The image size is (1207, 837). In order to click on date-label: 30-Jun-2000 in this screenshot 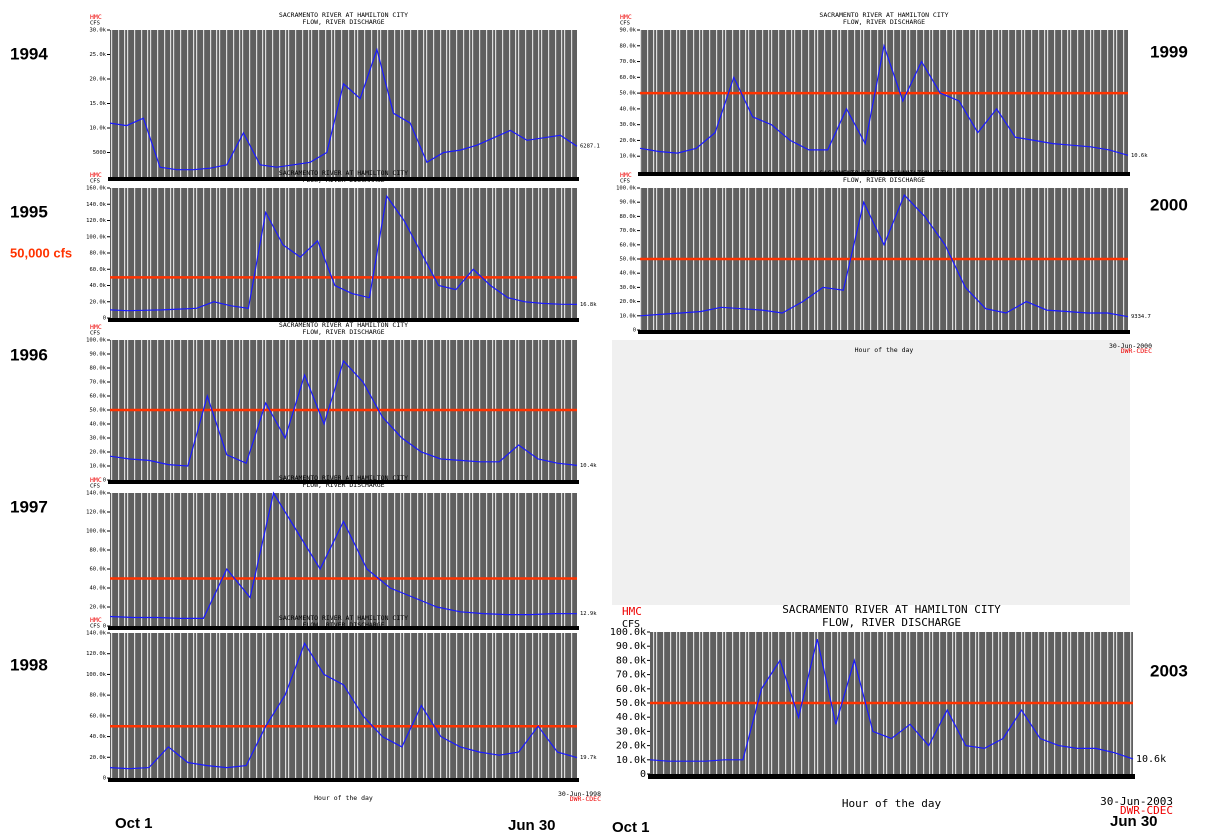, I will do `click(1130, 346)`.